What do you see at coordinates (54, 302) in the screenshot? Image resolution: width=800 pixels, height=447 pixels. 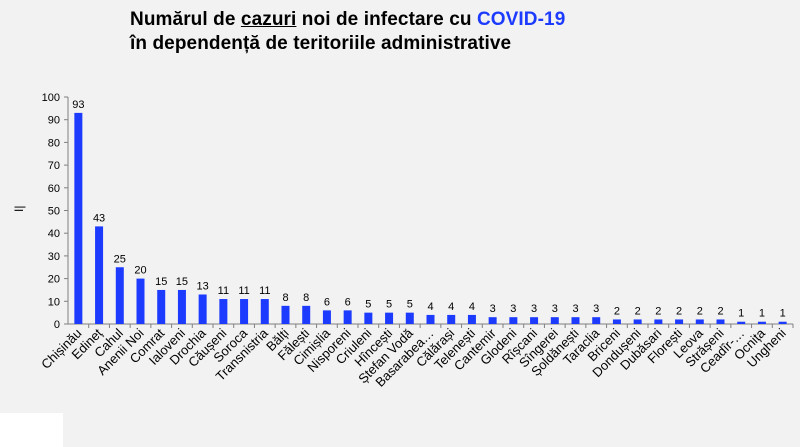 I see `y-tick-label: 10` at bounding box center [54, 302].